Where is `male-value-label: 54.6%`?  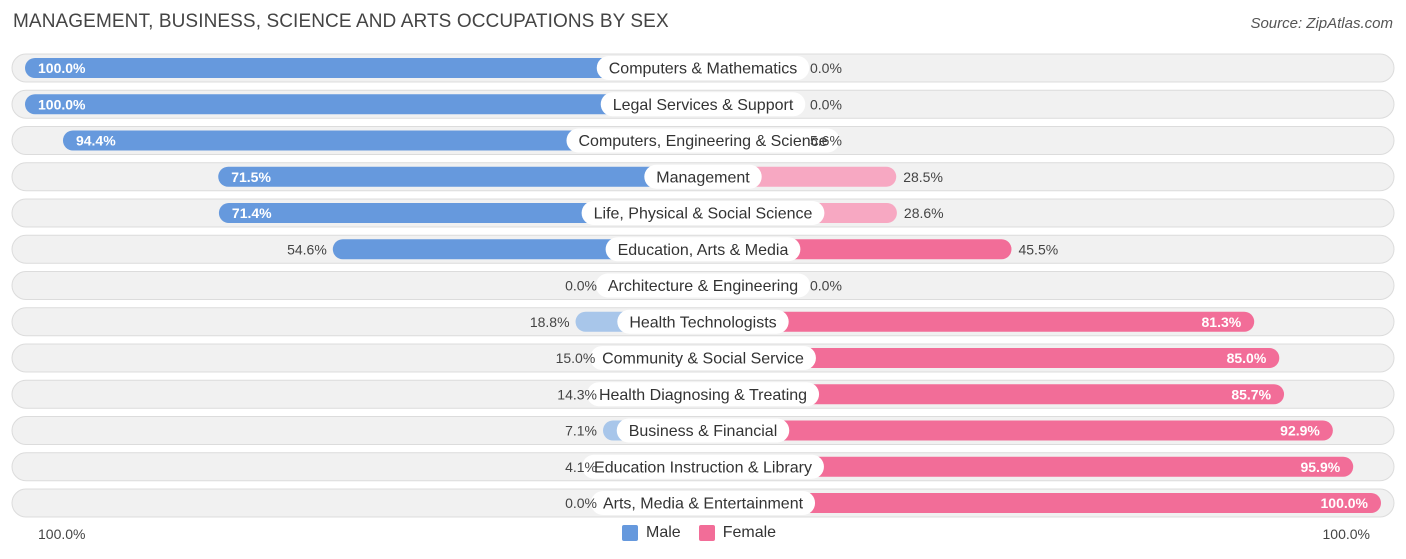 male-value-label: 54.6% is located at coordinates (307, 249).